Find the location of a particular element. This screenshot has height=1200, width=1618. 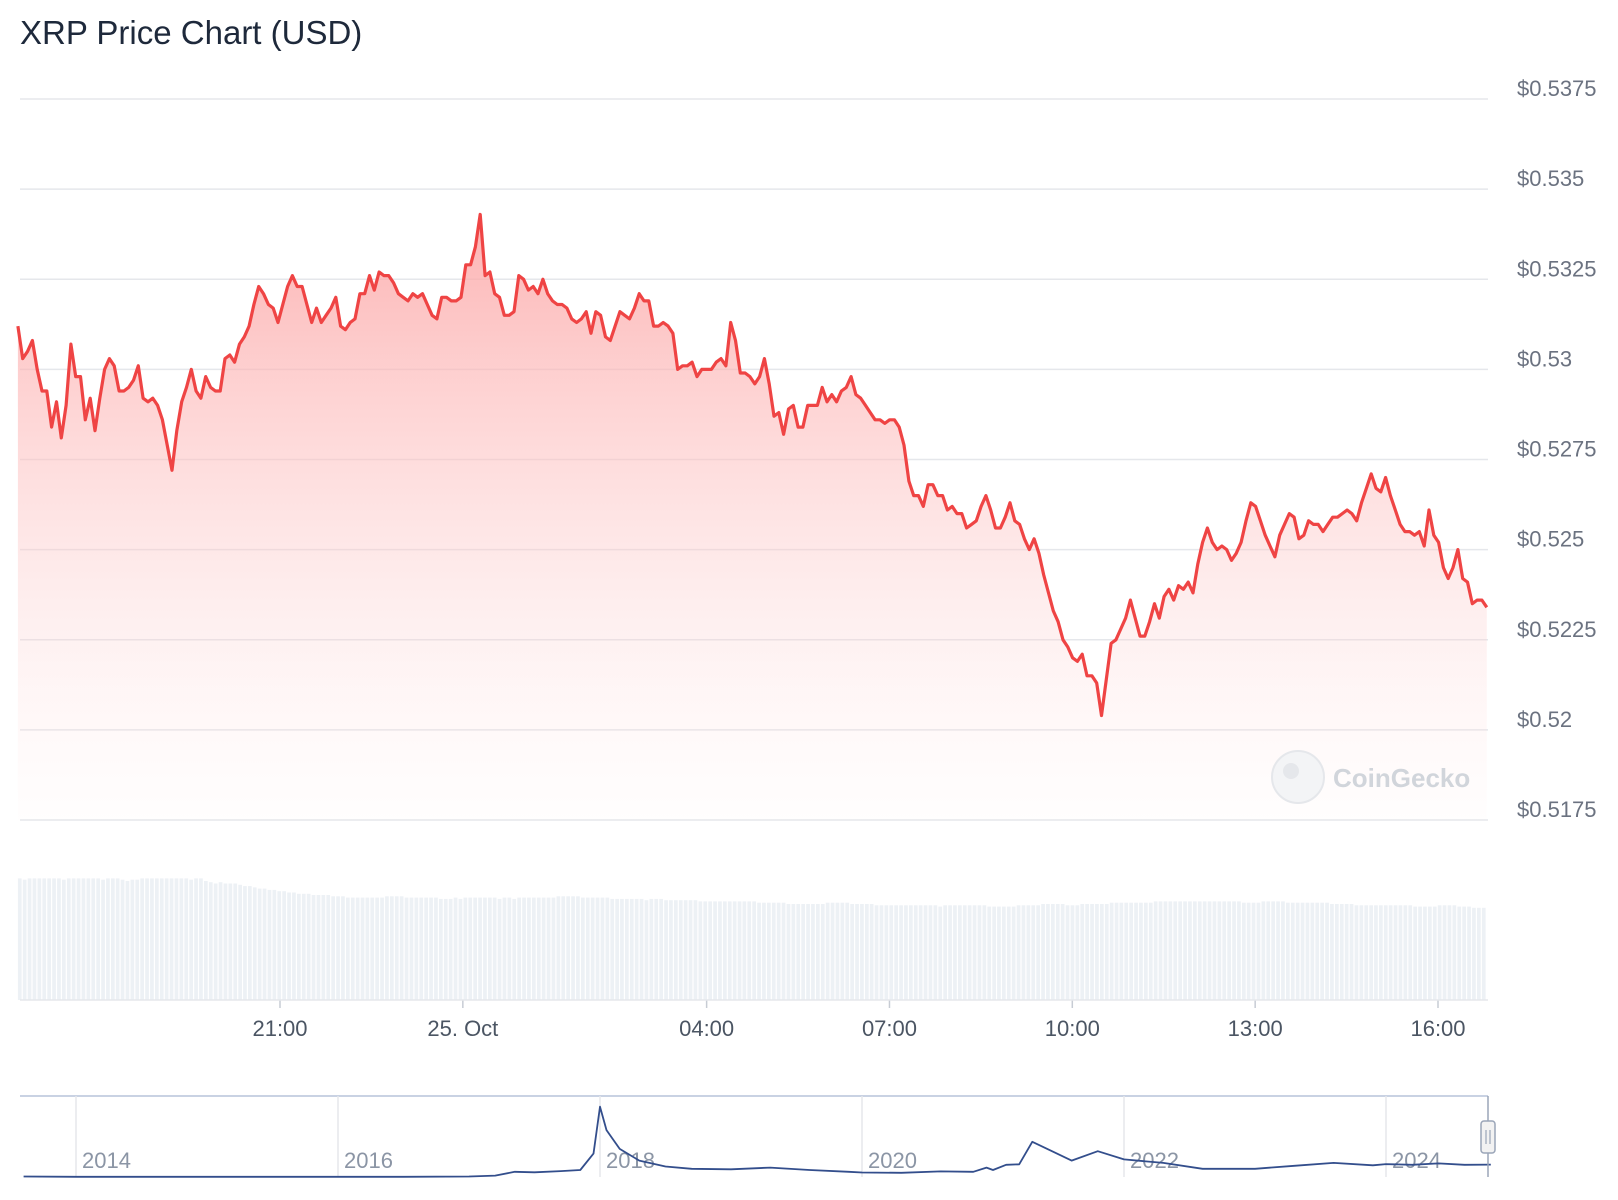

x-tick-label: 07:00 is located at coordinates (889, 1028).